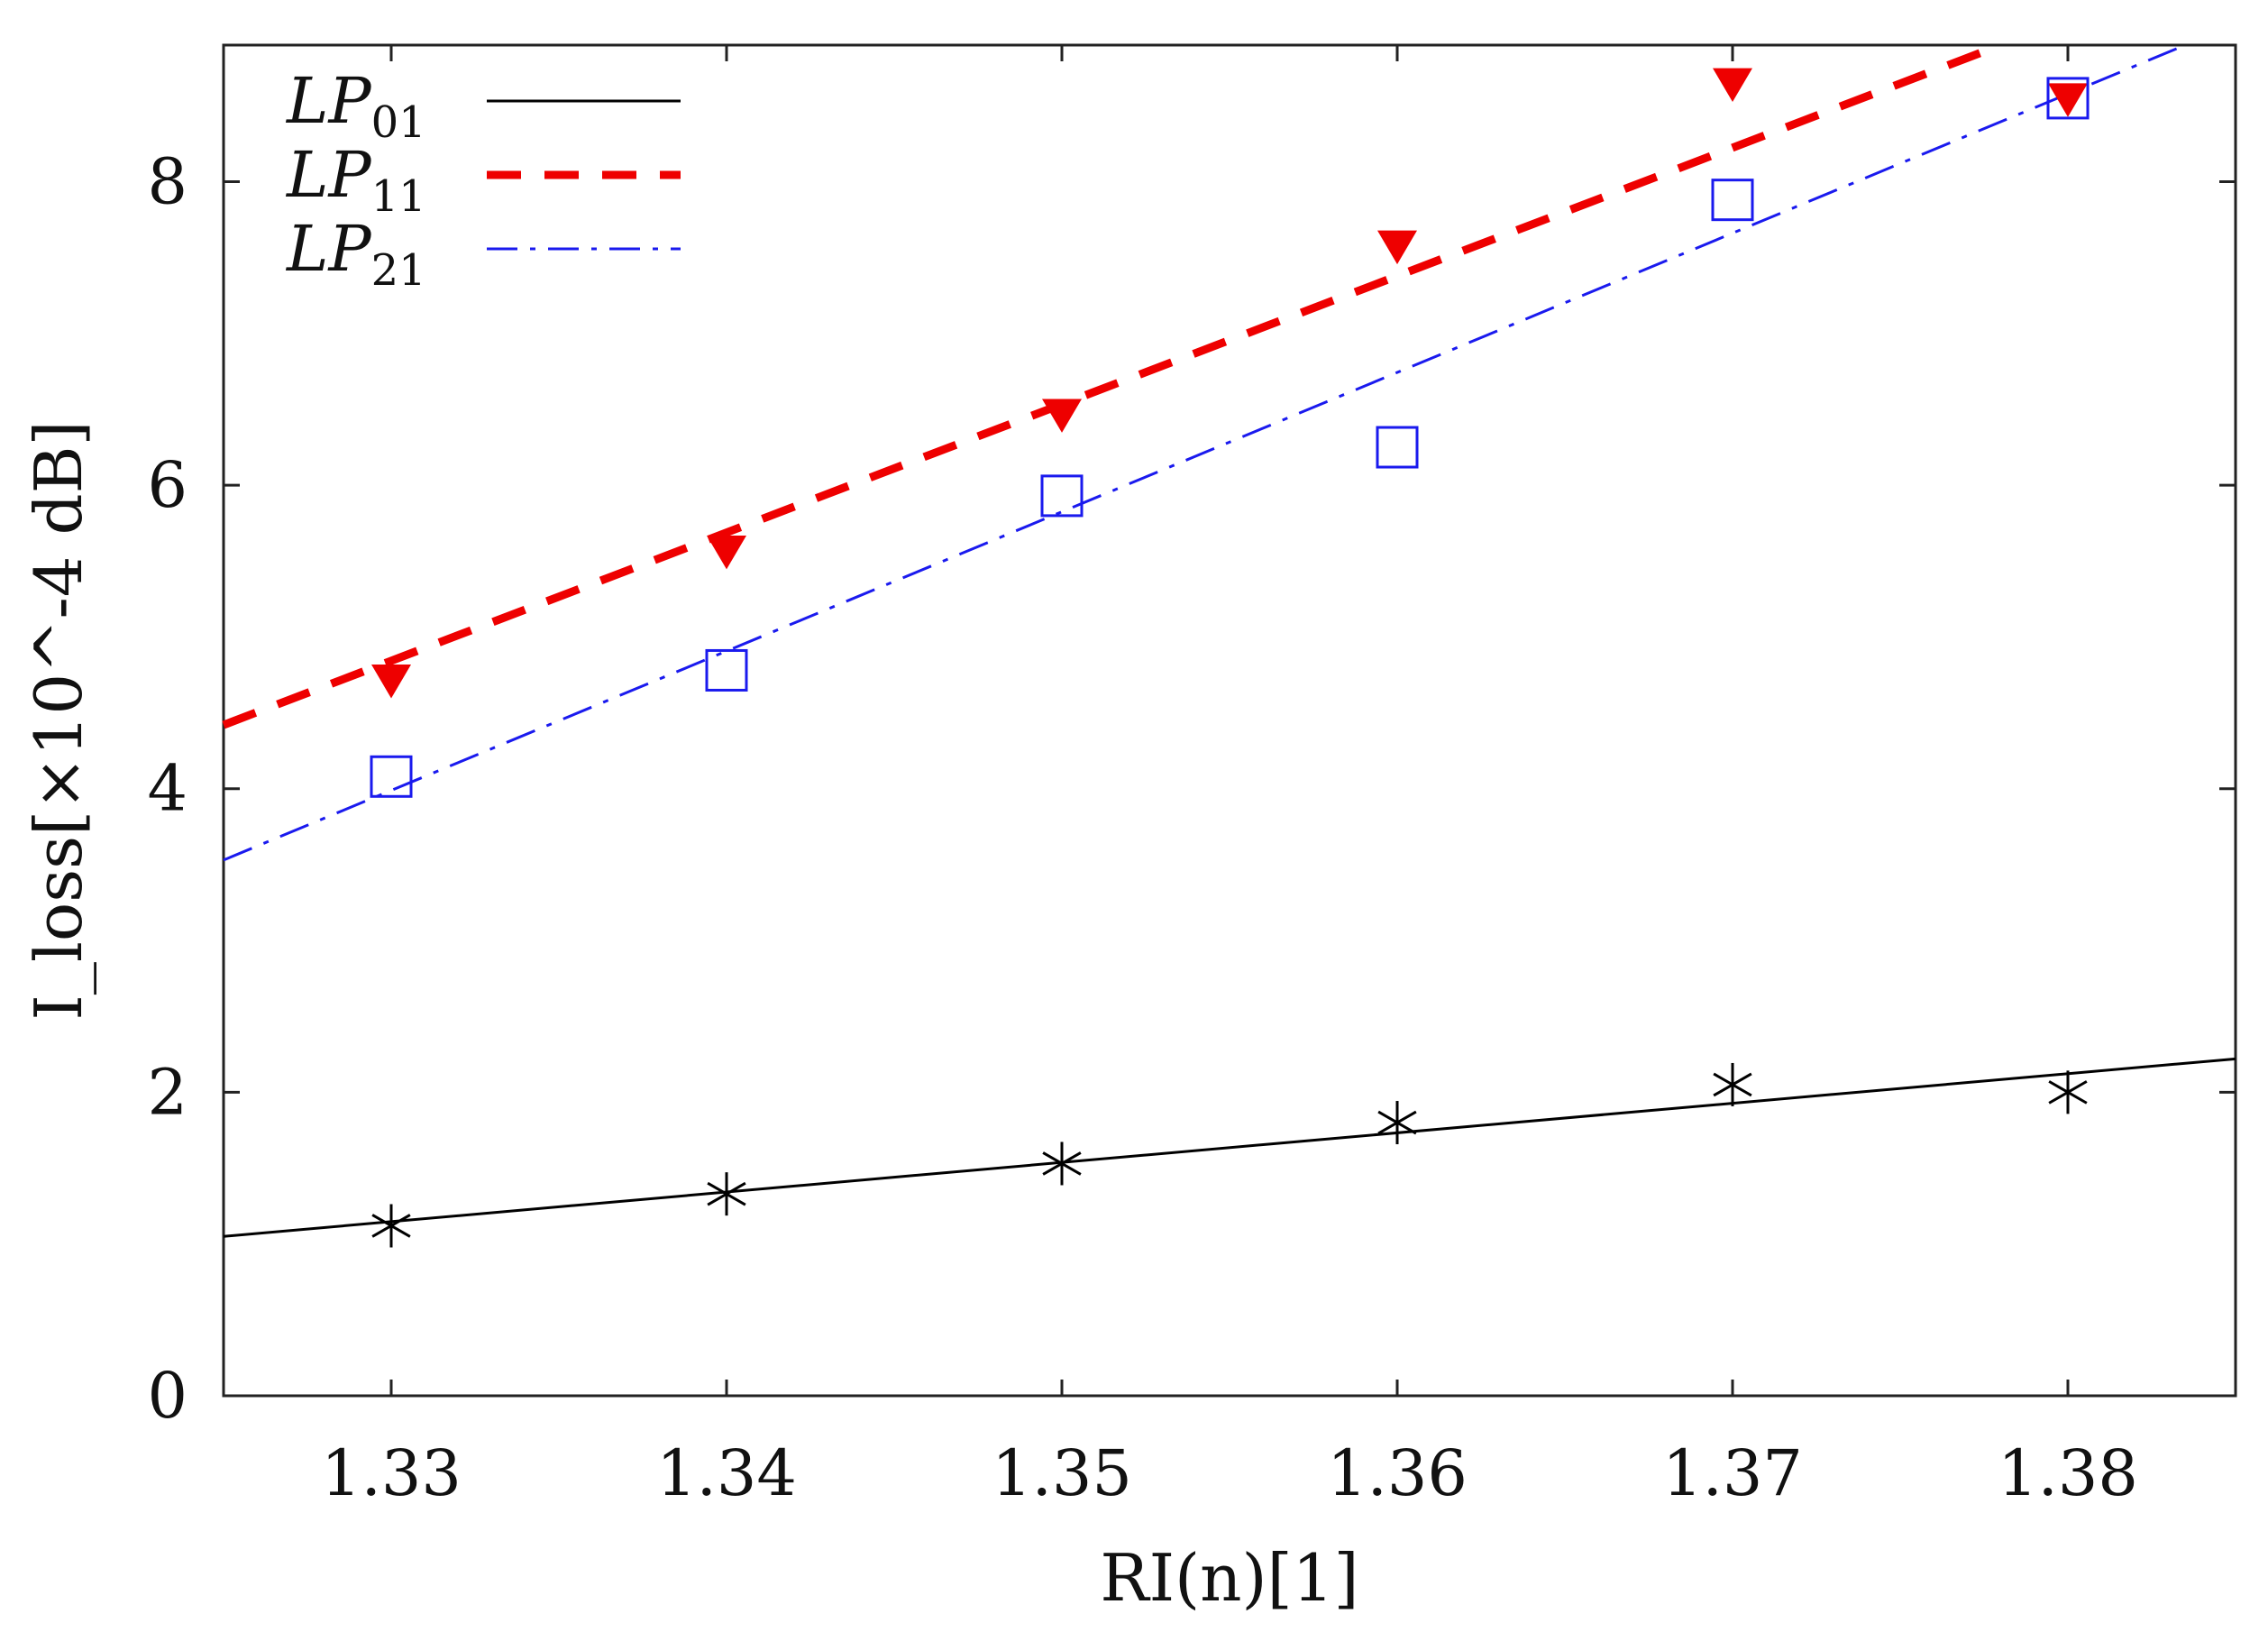 The height and width of the screenshot is (1632, 2268). What do you see at coordinates (356, 106) in the screenshot?
I see `legend-label-lp01: LP01` at bounding box center [356, 106].